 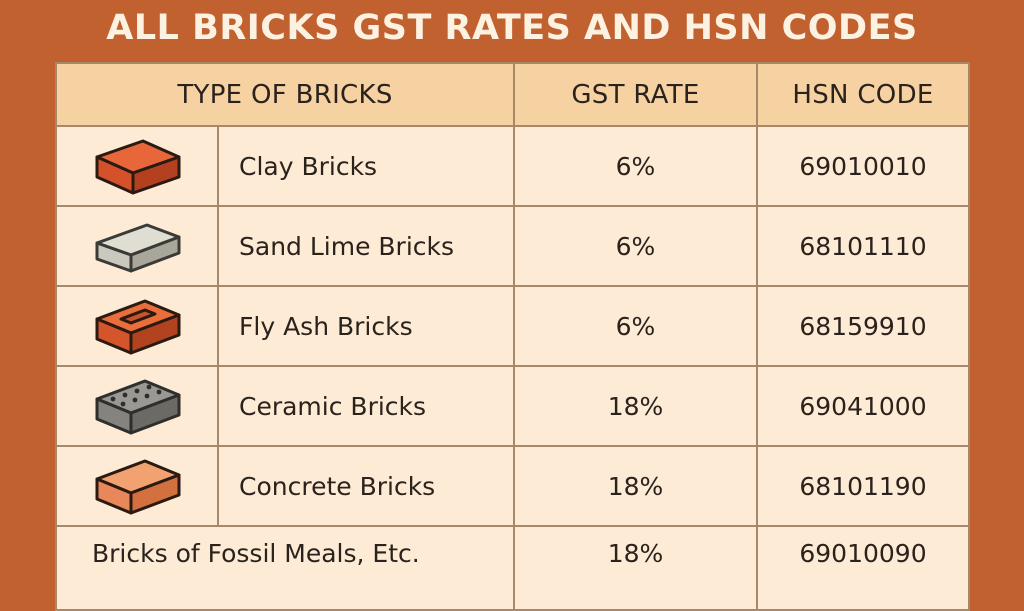 I want to click on hsn-code-value: 68101110, so click(x=863, y=246).